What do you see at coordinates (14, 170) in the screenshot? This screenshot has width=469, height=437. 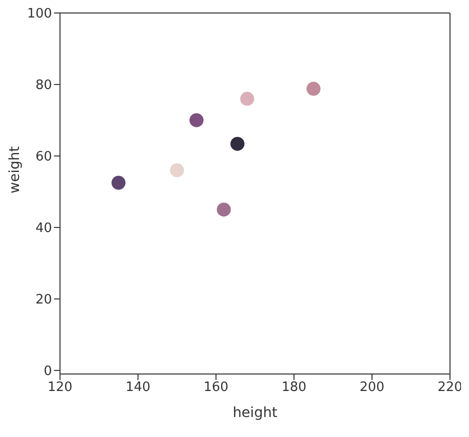 I see `y-axis-title: weight` at bounding box center [14, 170].